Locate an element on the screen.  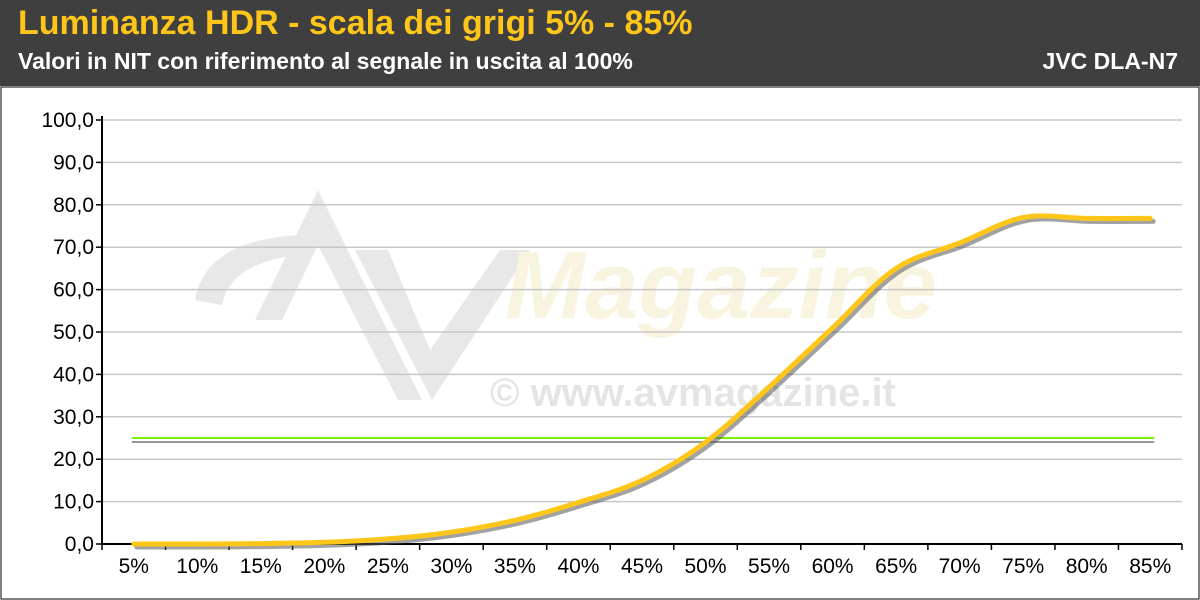
watermark-url: © www.avmagazine.it is located at coordinates (693, 393).